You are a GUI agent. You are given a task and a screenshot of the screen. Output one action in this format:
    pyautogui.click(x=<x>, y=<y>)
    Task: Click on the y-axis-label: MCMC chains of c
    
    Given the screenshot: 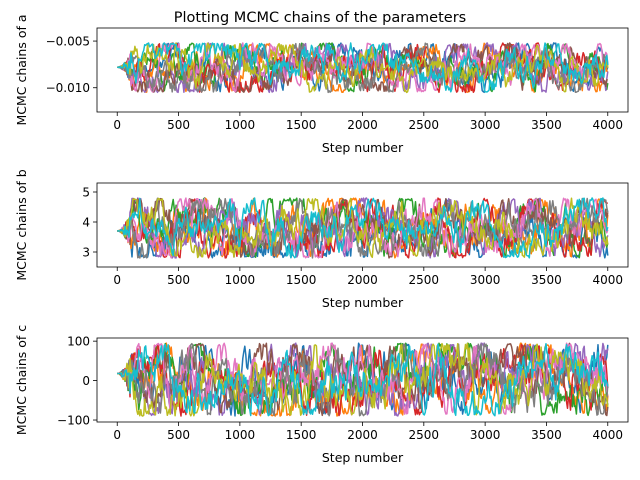 What is the action you would take?
    pyautogui.click(x=21, y=380)
    